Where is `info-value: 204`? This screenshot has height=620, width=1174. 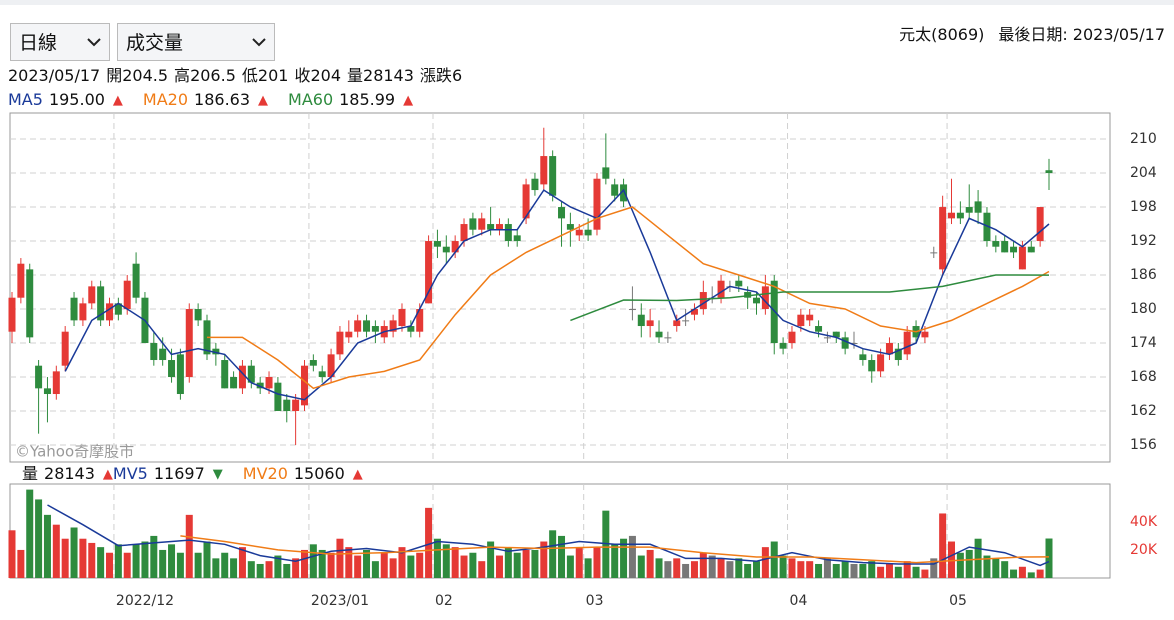 info-value: 204 is located at coordinates (325, 75).